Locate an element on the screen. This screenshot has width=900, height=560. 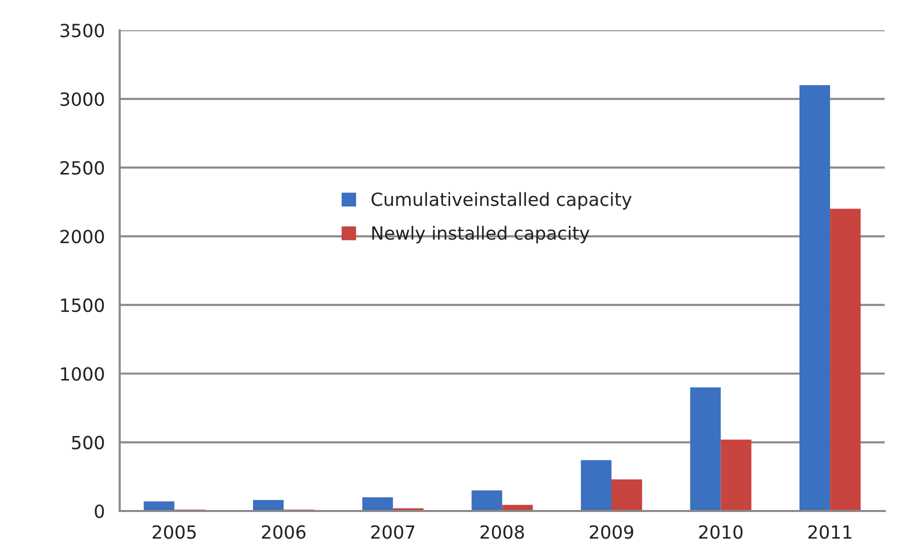
legend-label: Cumulativeinstalled capacity is located at coordinates (502, 201).